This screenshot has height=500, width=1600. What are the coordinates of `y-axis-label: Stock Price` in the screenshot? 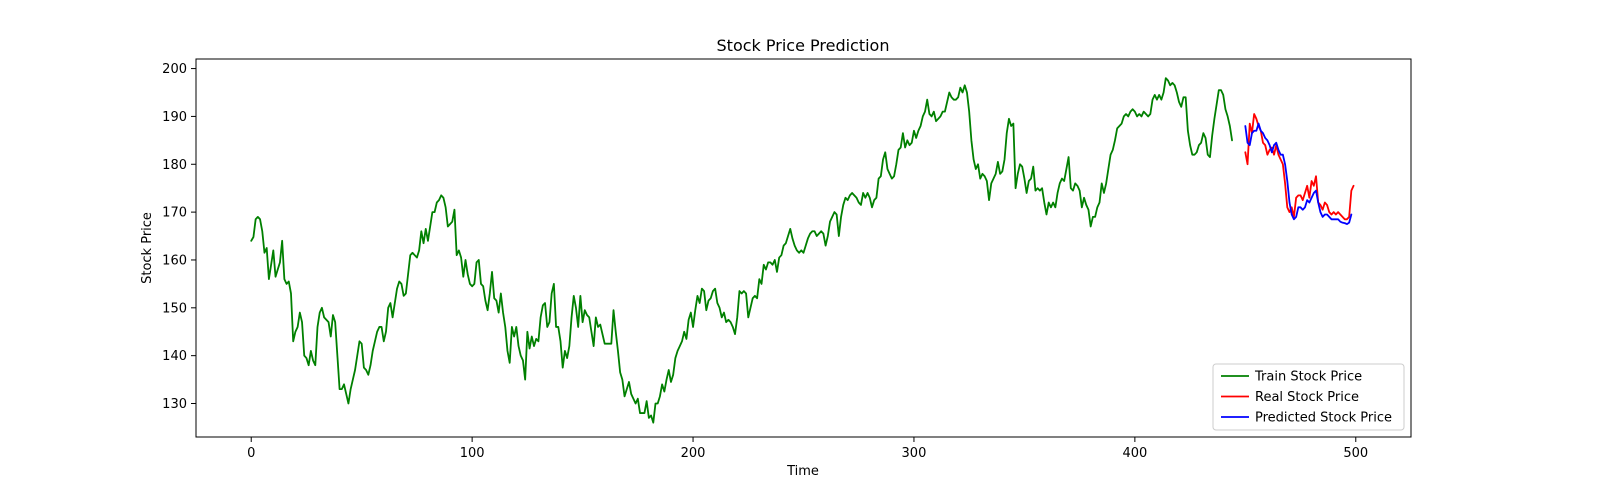 It's located at (147, 248).